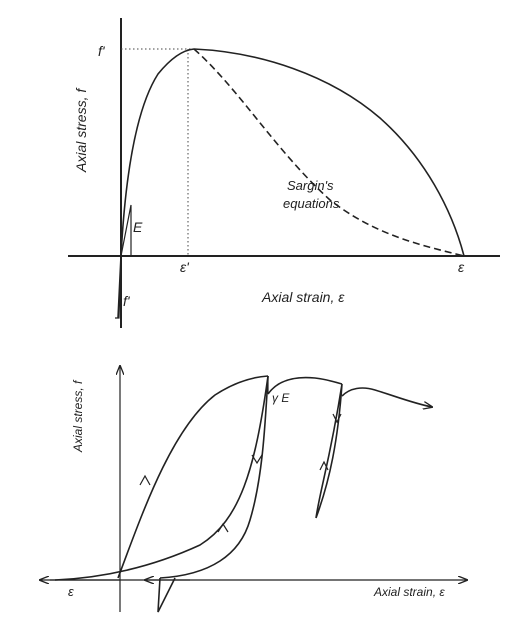  Describe the element at coordinates (185, 267) in the screenshot. I see `peak-strain-label: ε'` at that location.